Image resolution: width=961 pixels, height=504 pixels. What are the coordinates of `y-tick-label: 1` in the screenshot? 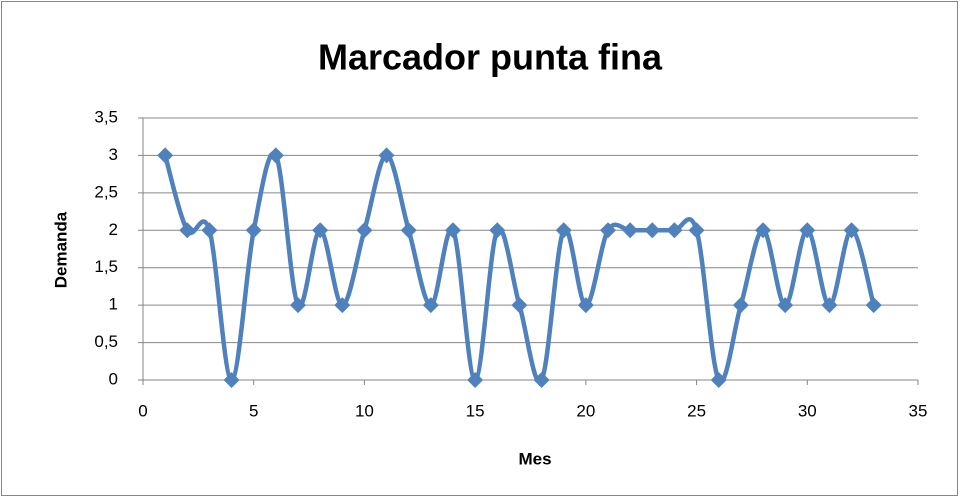 It's located at (113, 304).